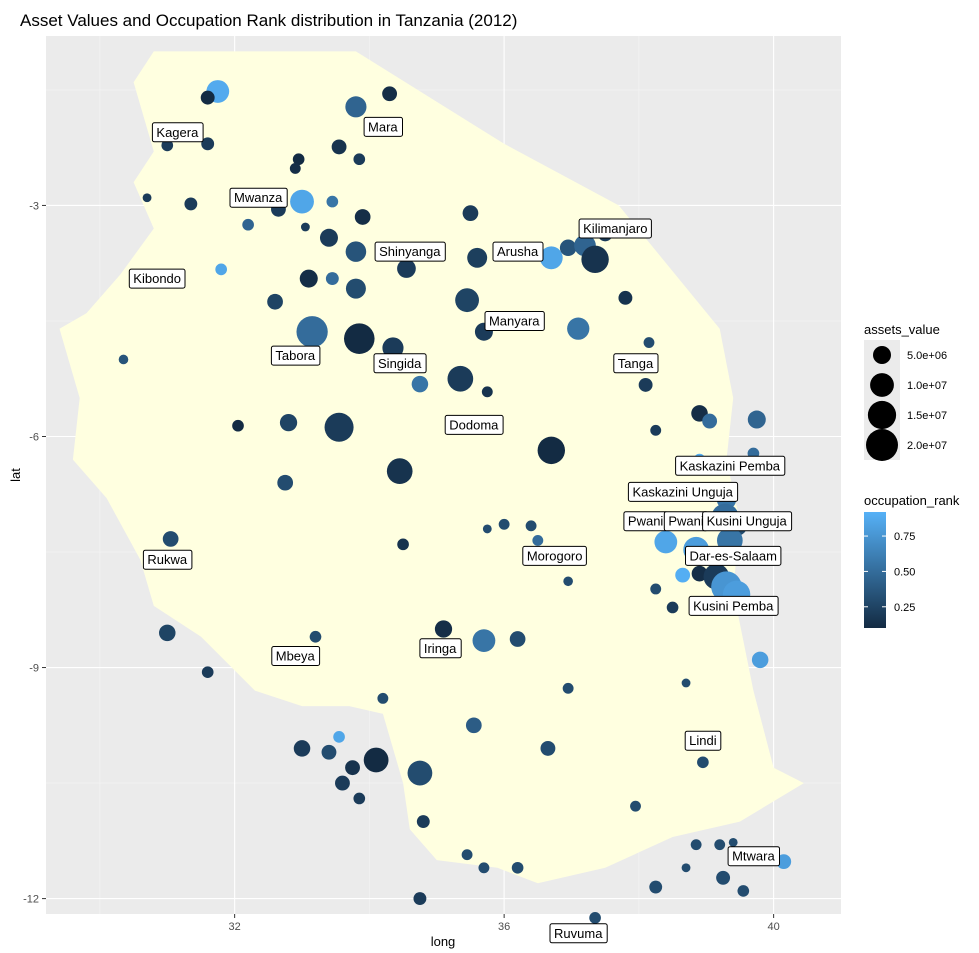 This screenshot has width=979, height=953. Describe the element at coordinates (615, 228) in the screenshot. I see `region-label-text: Kilimanjaro` at that location.